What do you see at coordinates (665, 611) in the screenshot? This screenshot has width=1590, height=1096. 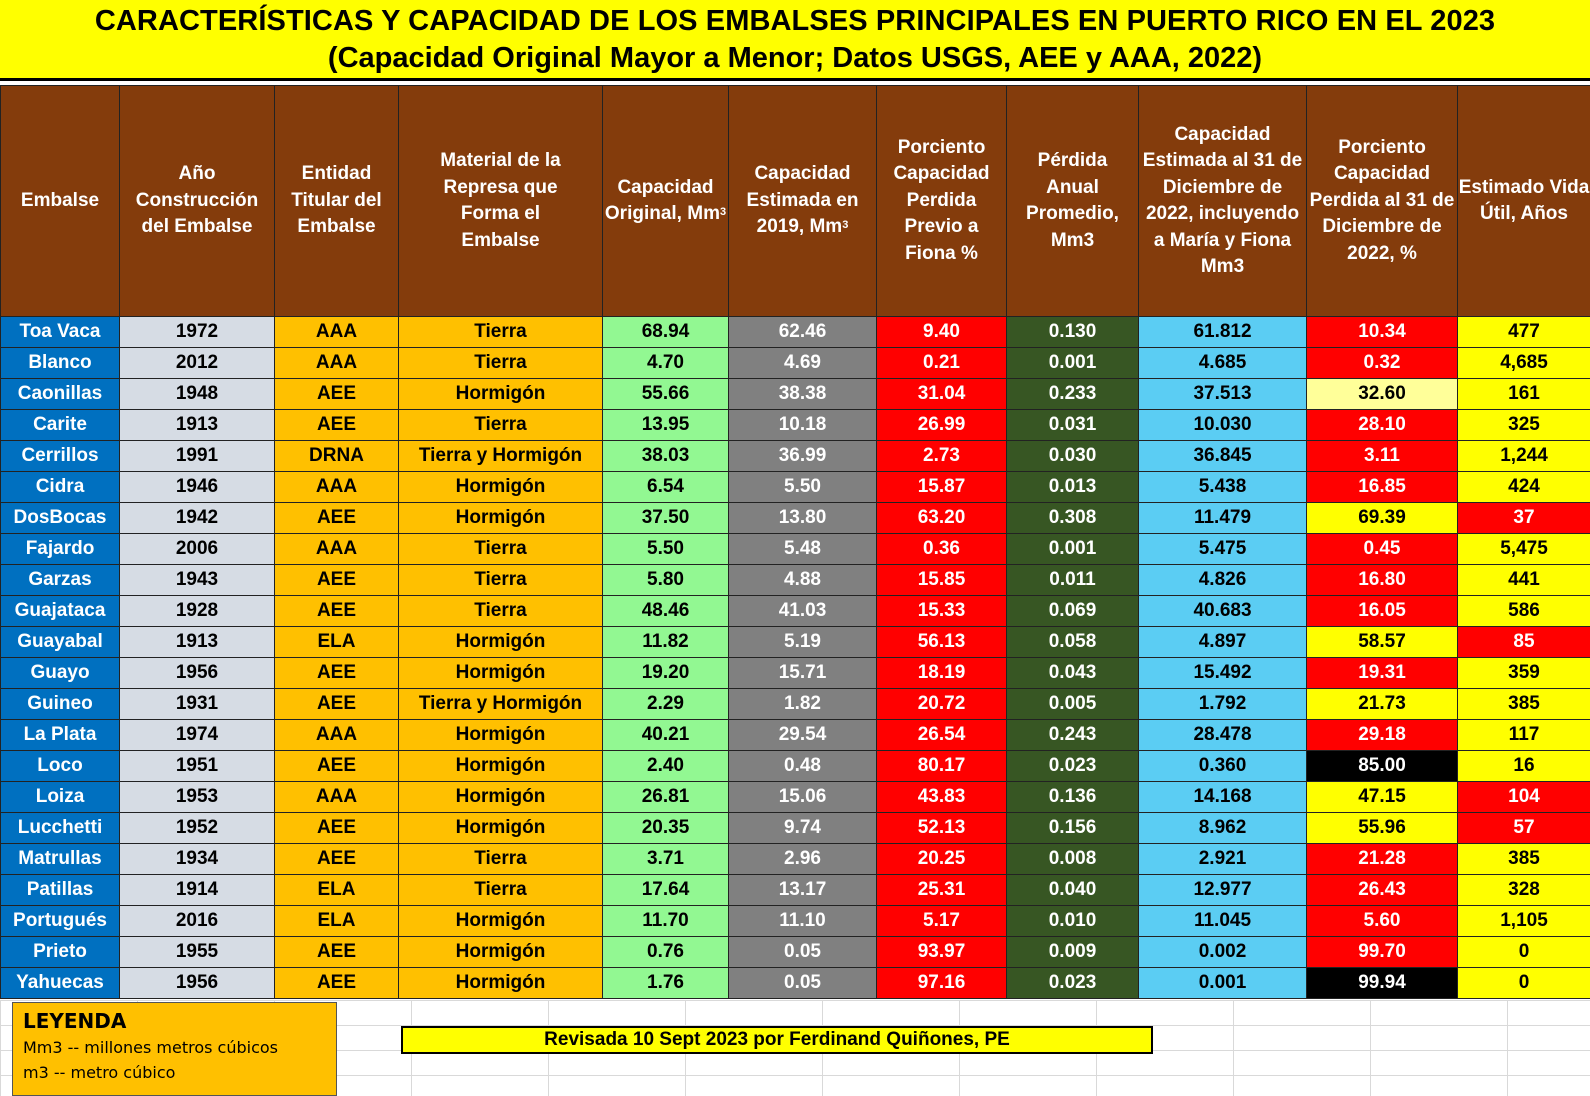 I see `cell-cap-orig: 48.46` at bounding box center [665, 611].